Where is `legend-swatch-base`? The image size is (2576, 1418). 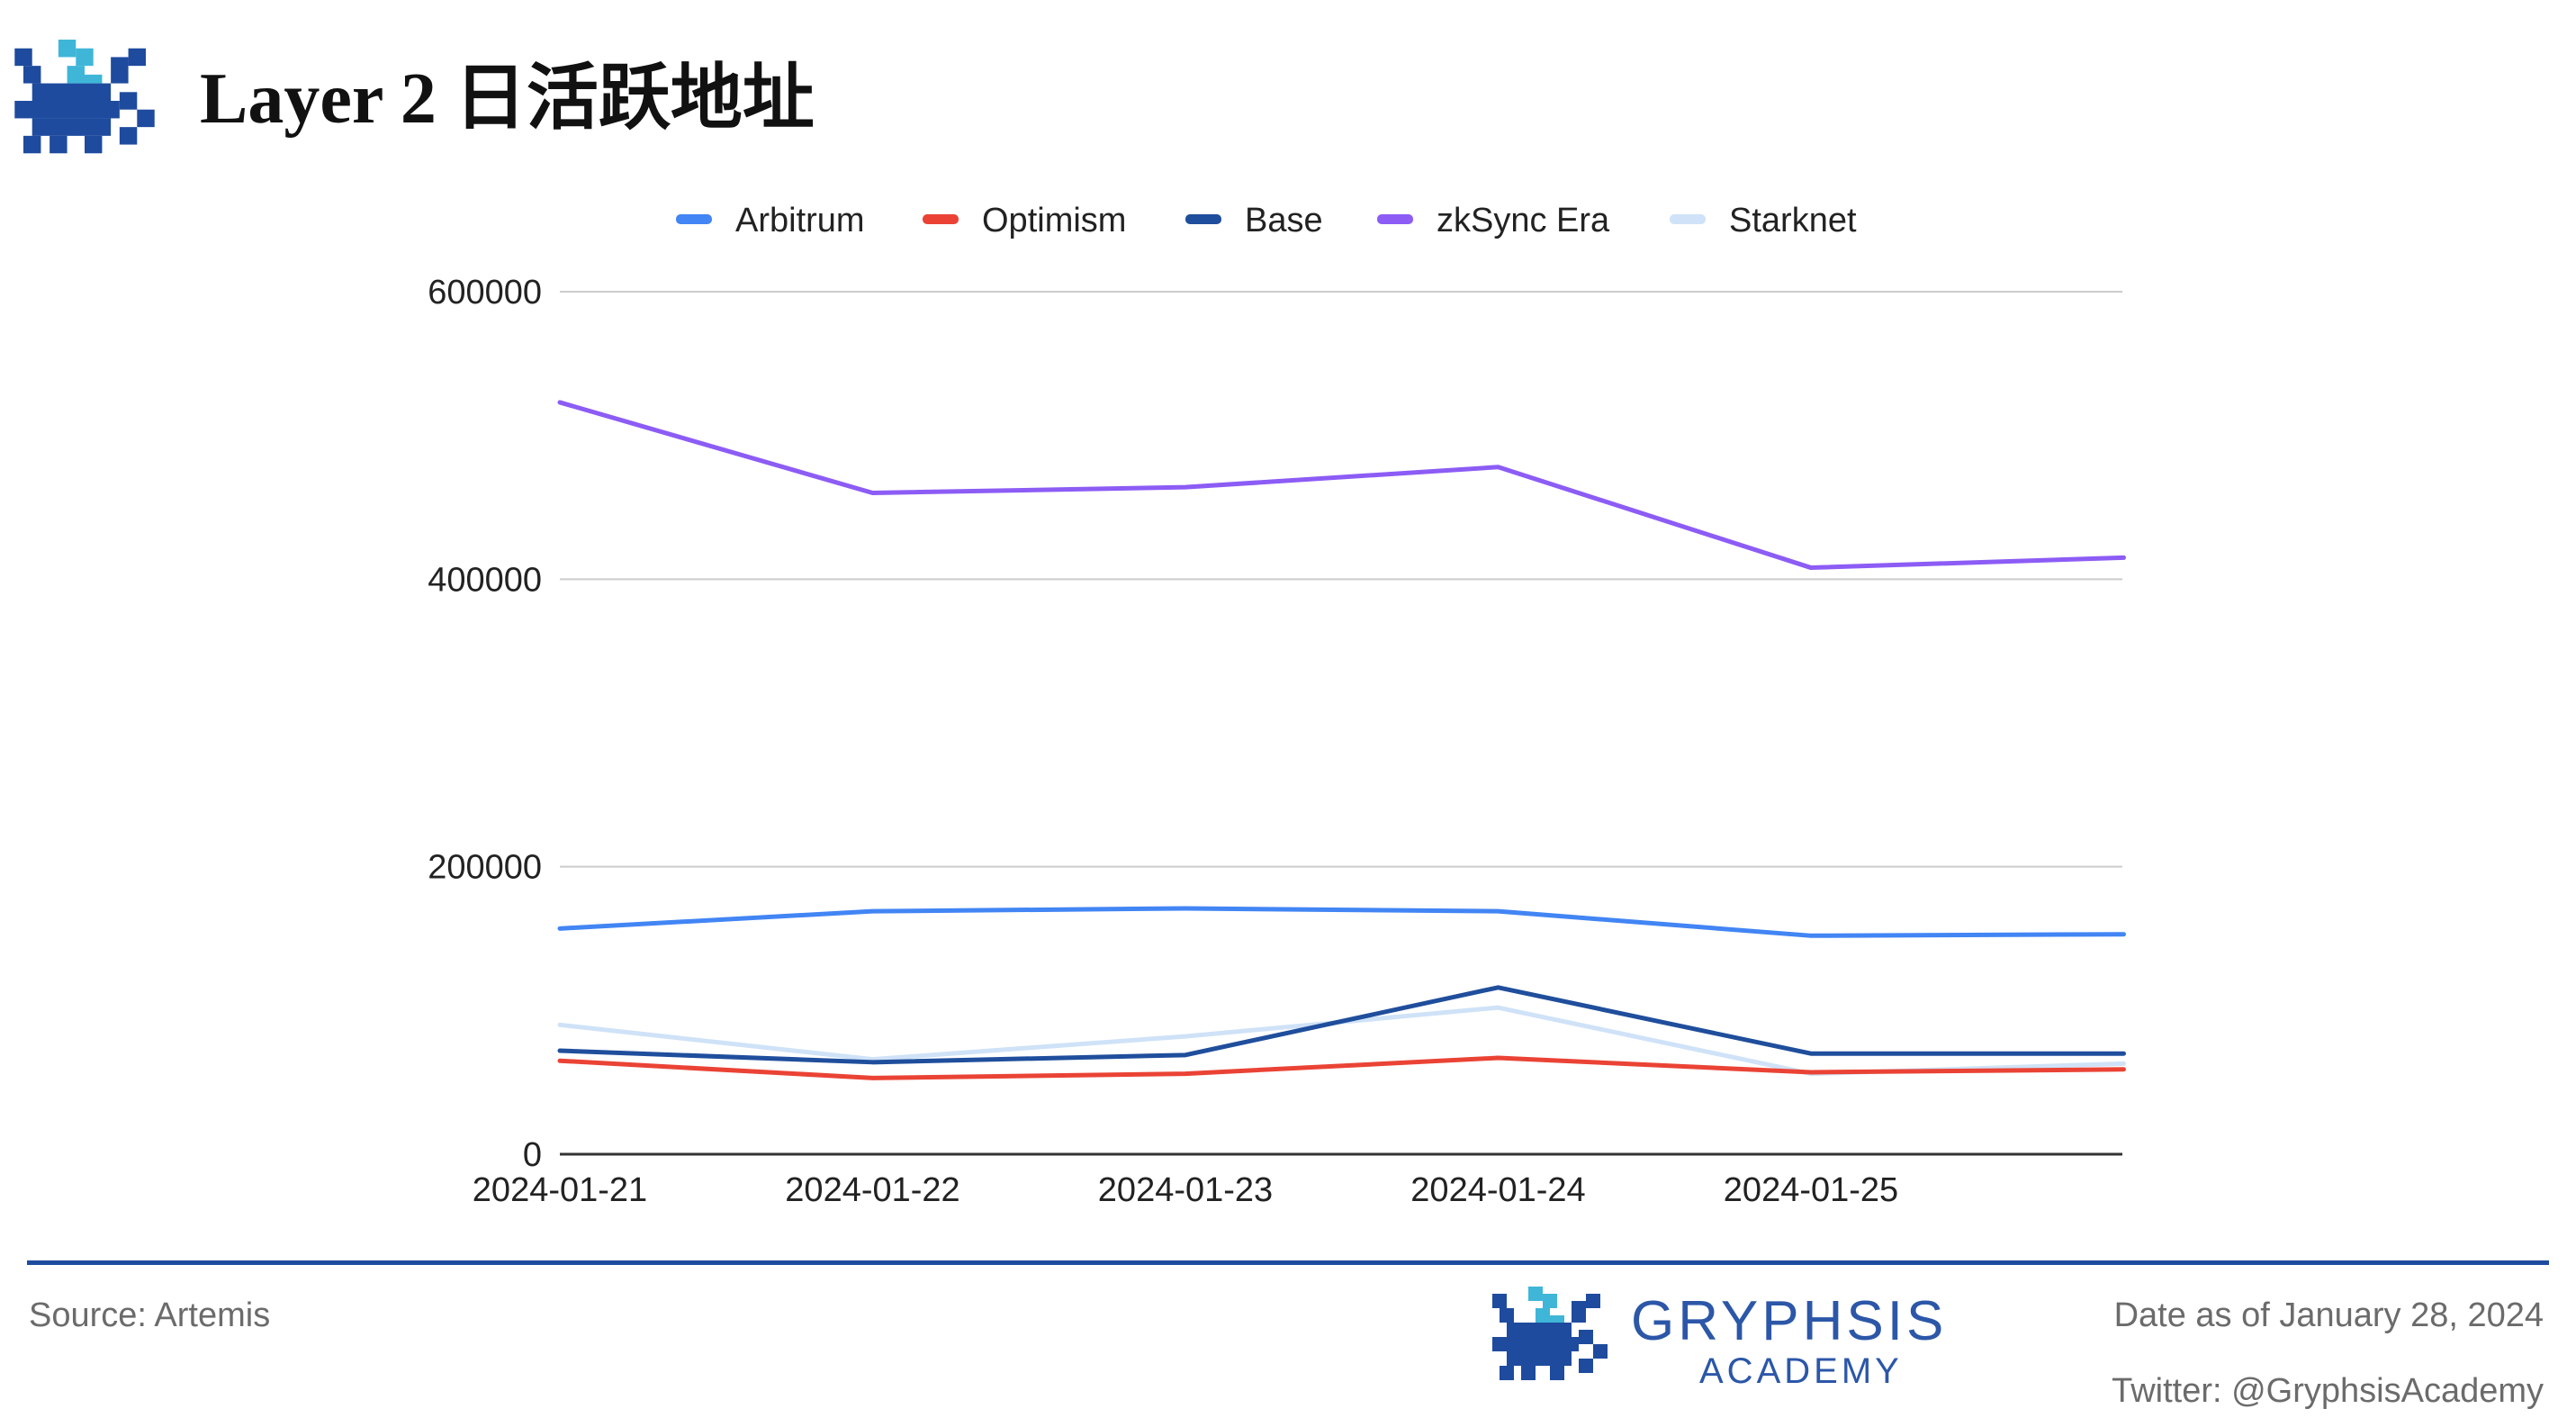
legend-swatch-base is located at coordinates (1203, 219).